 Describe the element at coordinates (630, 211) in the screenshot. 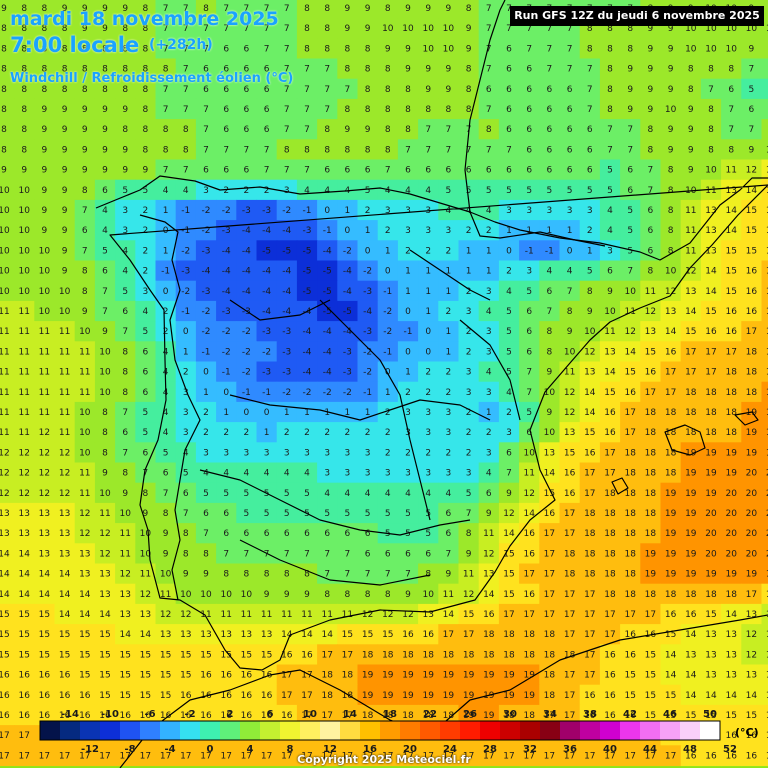

I see `grid-value: 5` at that location.